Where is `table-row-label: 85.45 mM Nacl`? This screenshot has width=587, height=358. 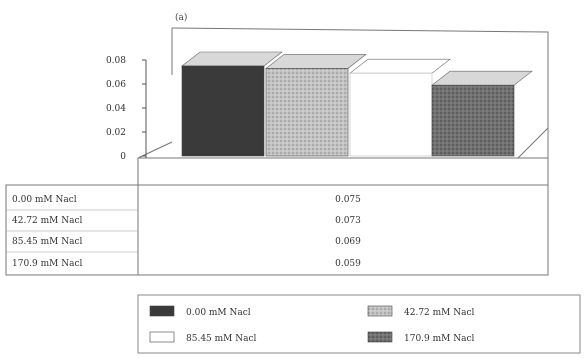
table-row-label: 85.45 mM Nacl is located at coordinates (47, 242).